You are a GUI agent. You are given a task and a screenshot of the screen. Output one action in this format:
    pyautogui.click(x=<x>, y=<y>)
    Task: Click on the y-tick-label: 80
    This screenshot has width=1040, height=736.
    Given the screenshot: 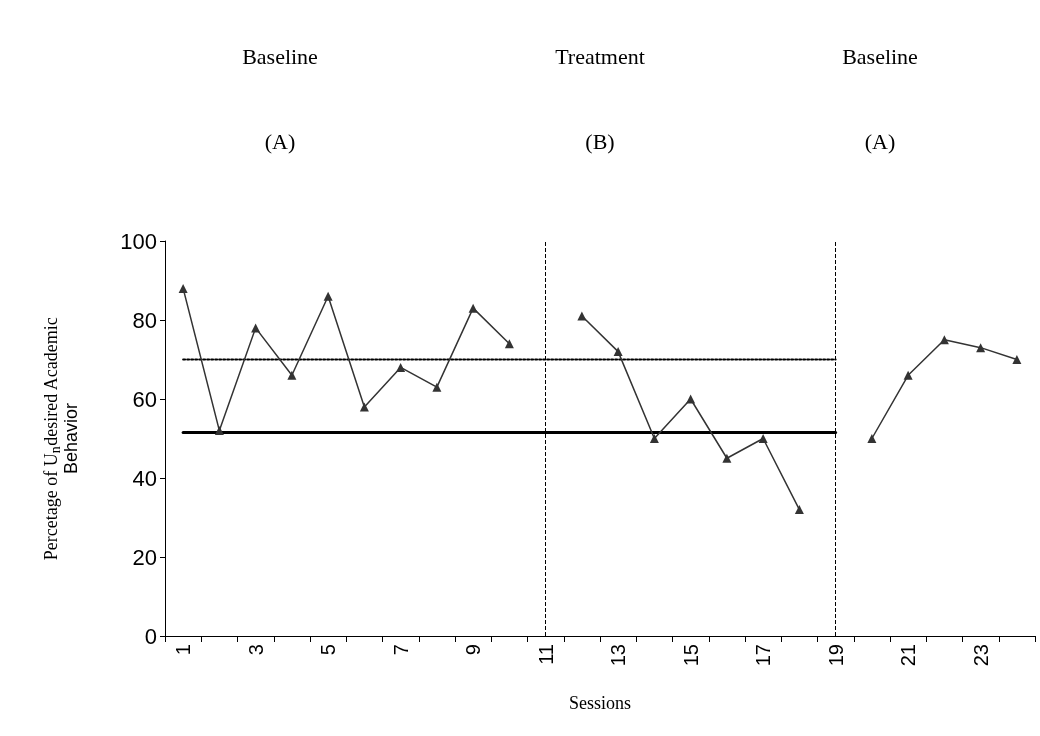 What is the action you would take?
    pyautogui.click(x=144, y=320)
    